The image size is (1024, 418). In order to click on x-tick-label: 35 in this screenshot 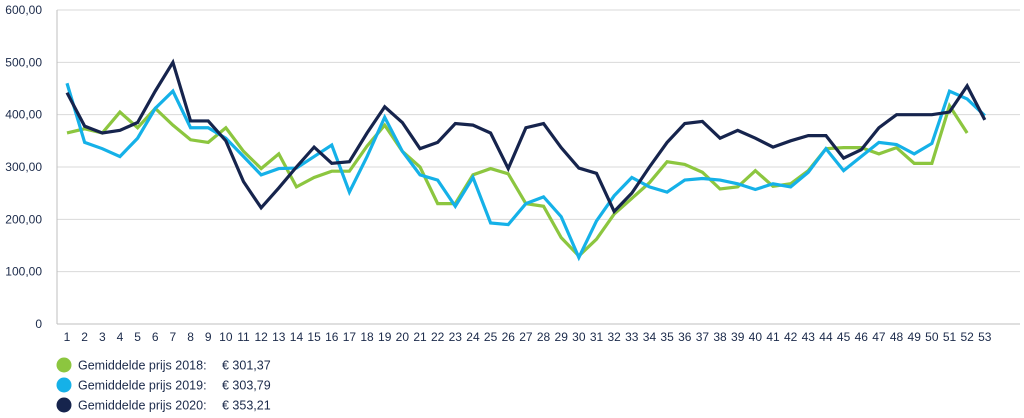, I will do `click(667, 337)`.